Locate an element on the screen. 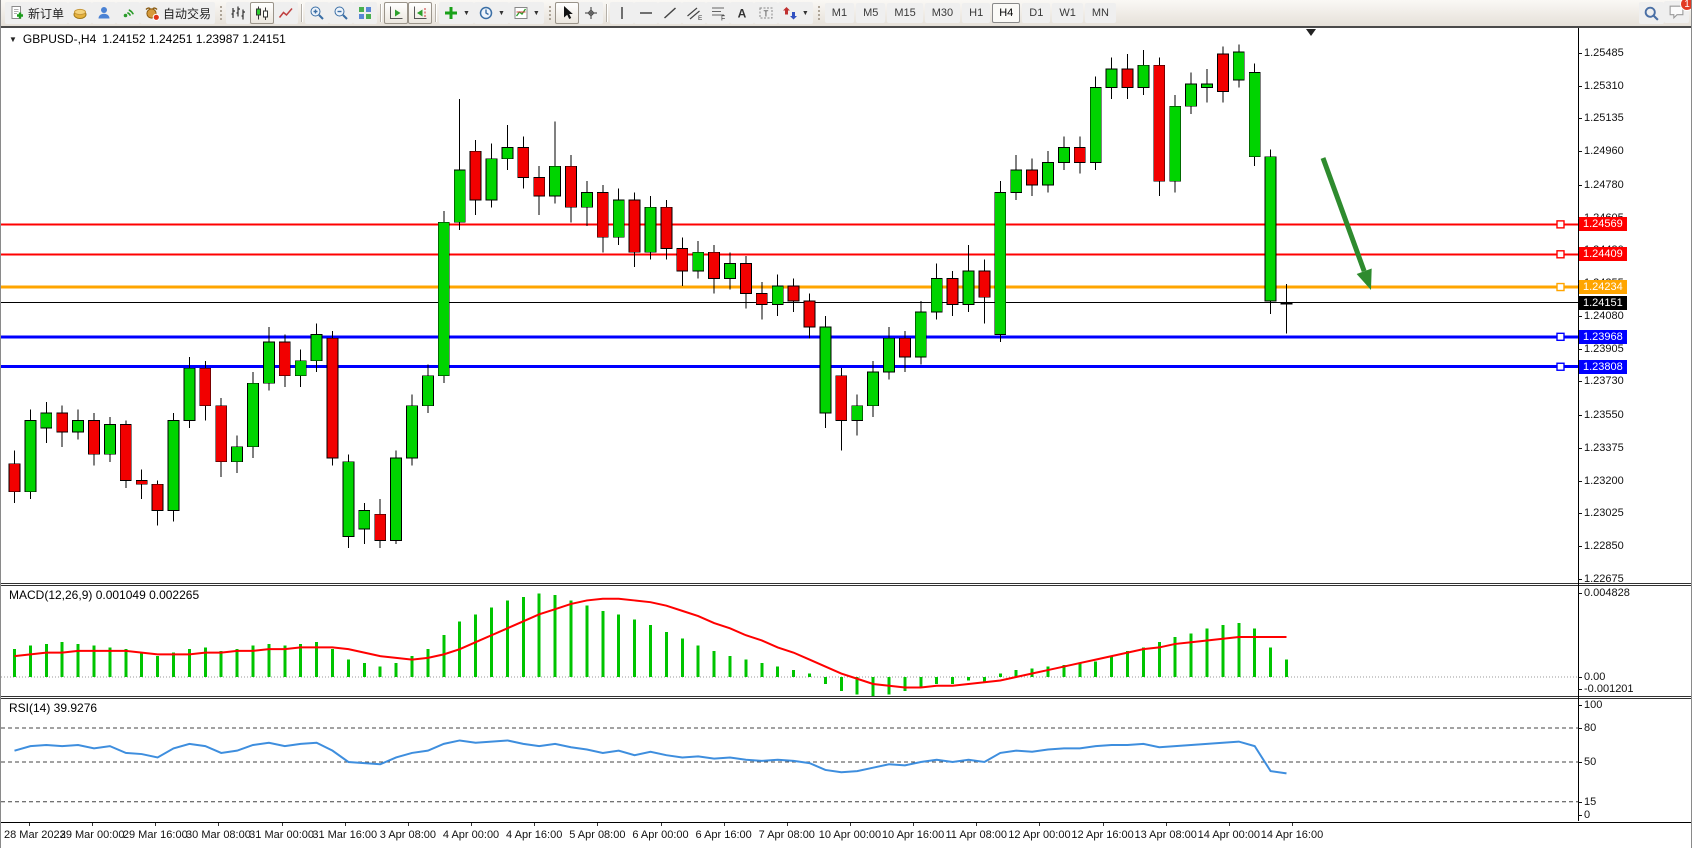 Image resolution: width=1692 pixels, height=848 pixels. chart-shift-icon is located at coordinates (420, 12).